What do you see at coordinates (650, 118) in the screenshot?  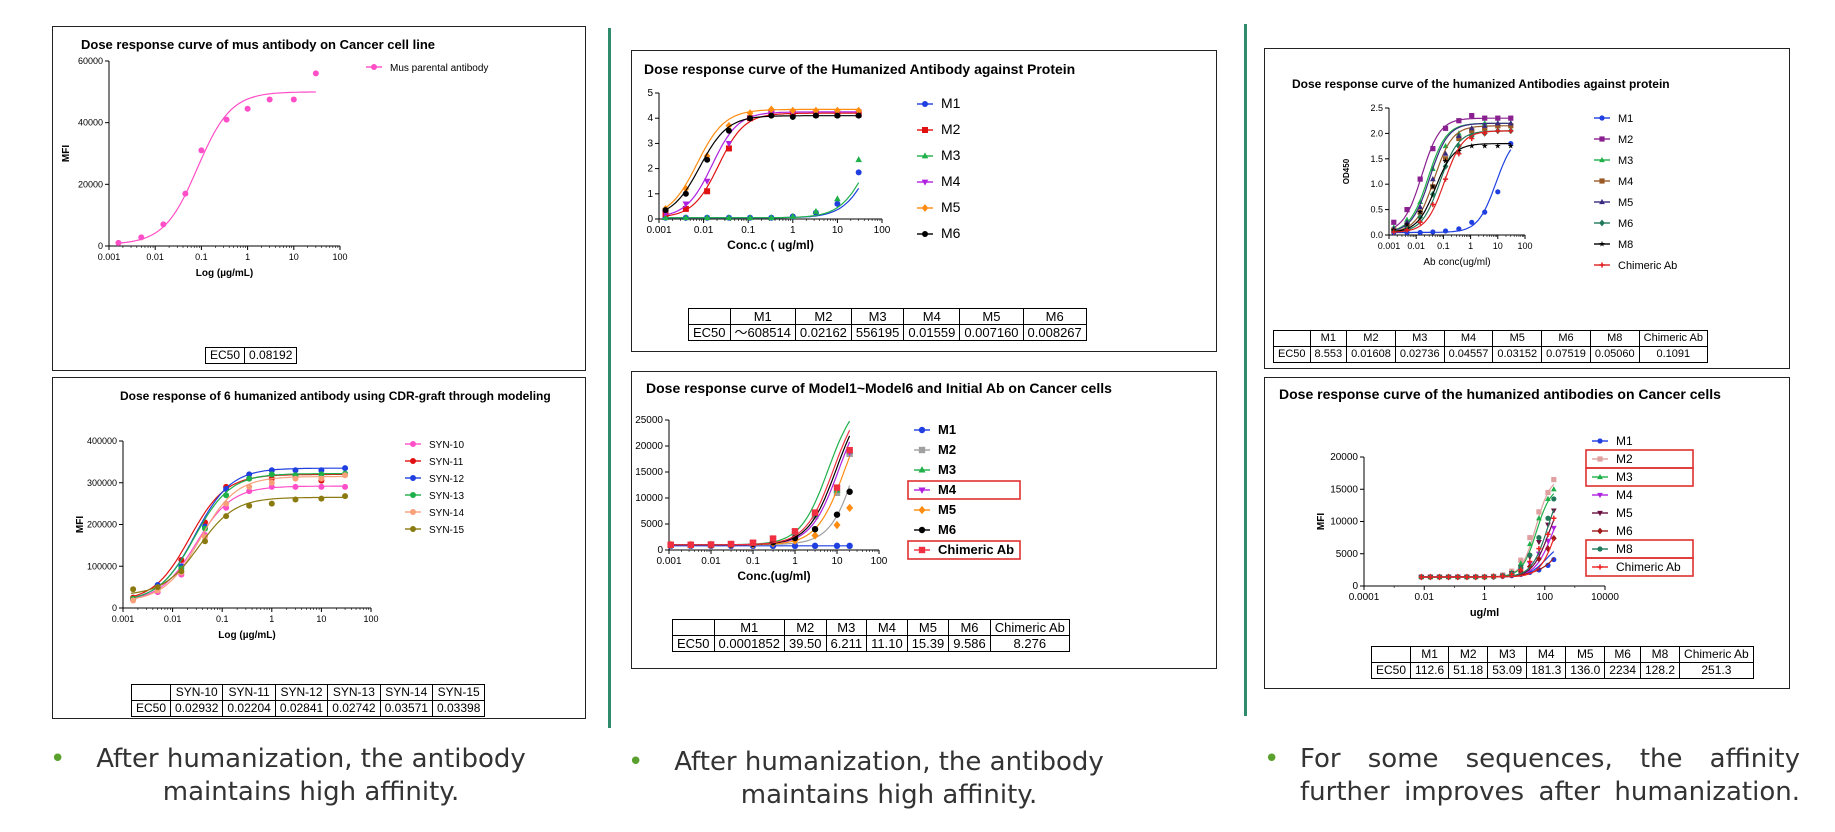 I see `y-tick-label: 4` at bounding box center [650, 118].